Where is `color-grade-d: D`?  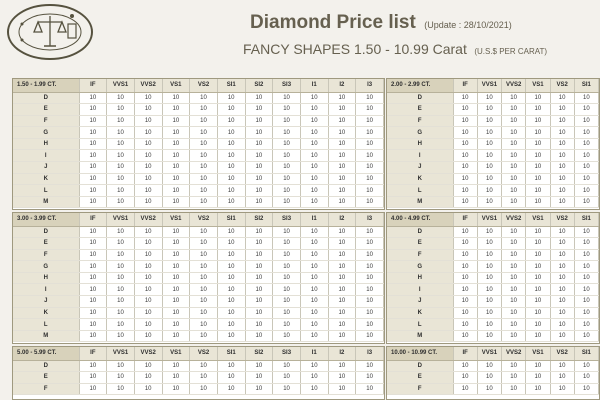 color-grade-d: D is located at coordinates (46, 366).